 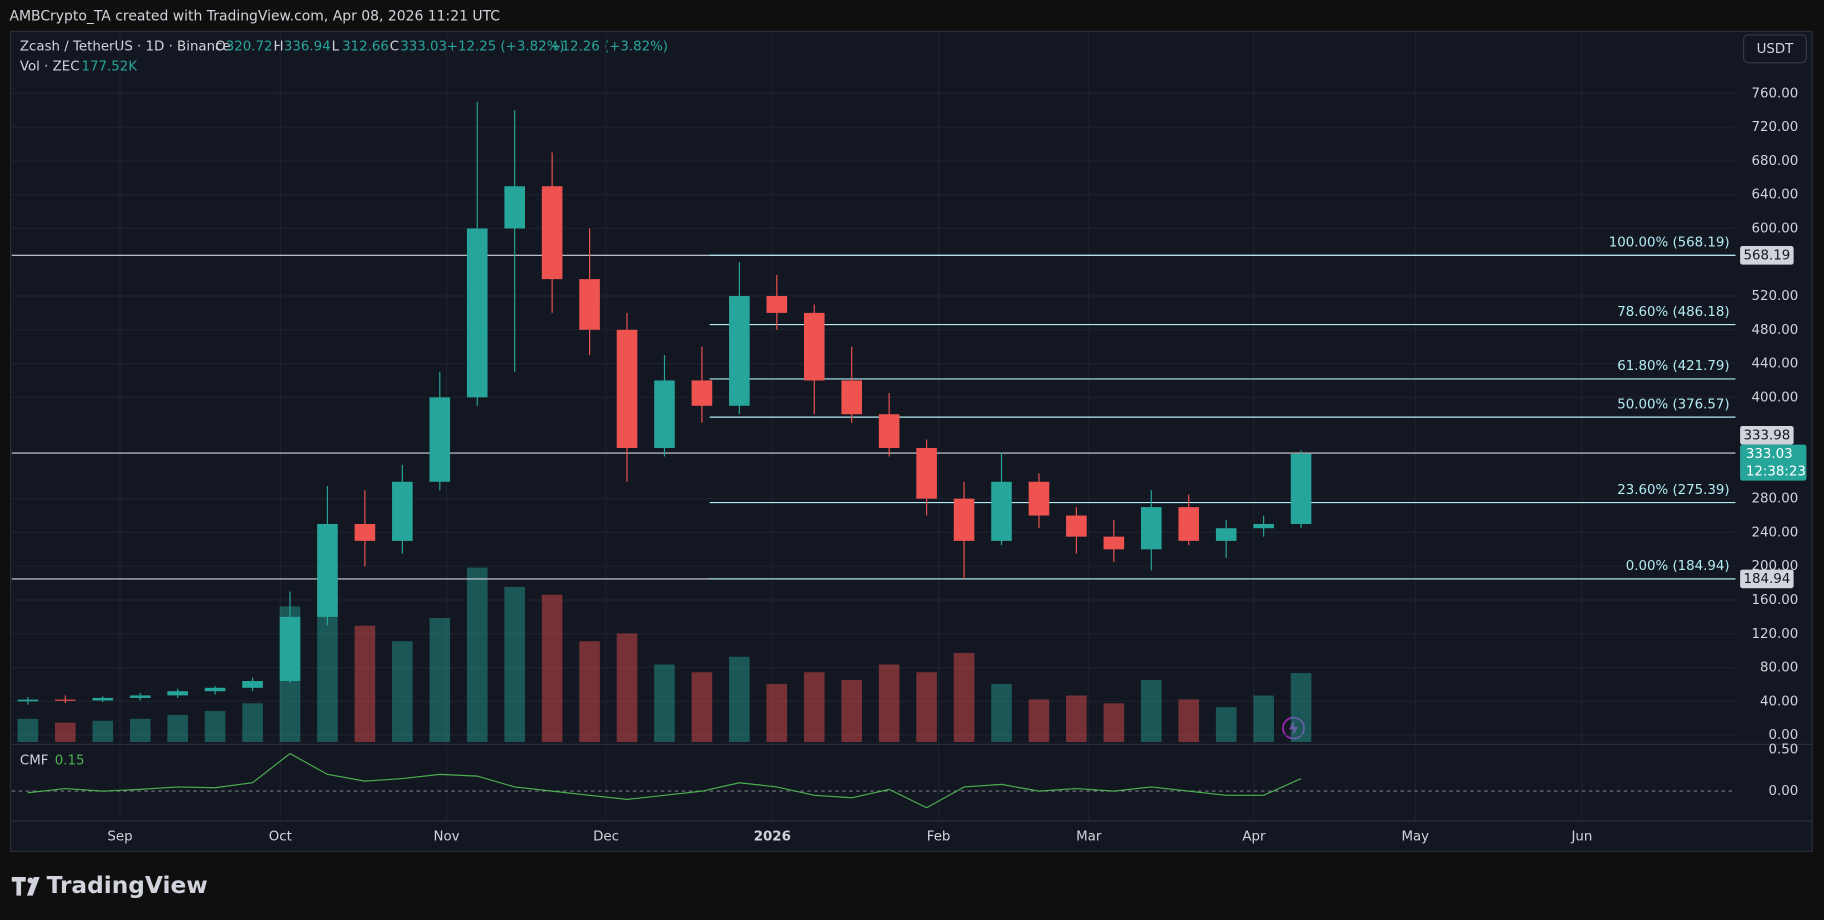 What do you see at coordinates (50, 66) in the screenshot?
I see `volume-label: Vol · ZEC` at bounding box center [50, 66].